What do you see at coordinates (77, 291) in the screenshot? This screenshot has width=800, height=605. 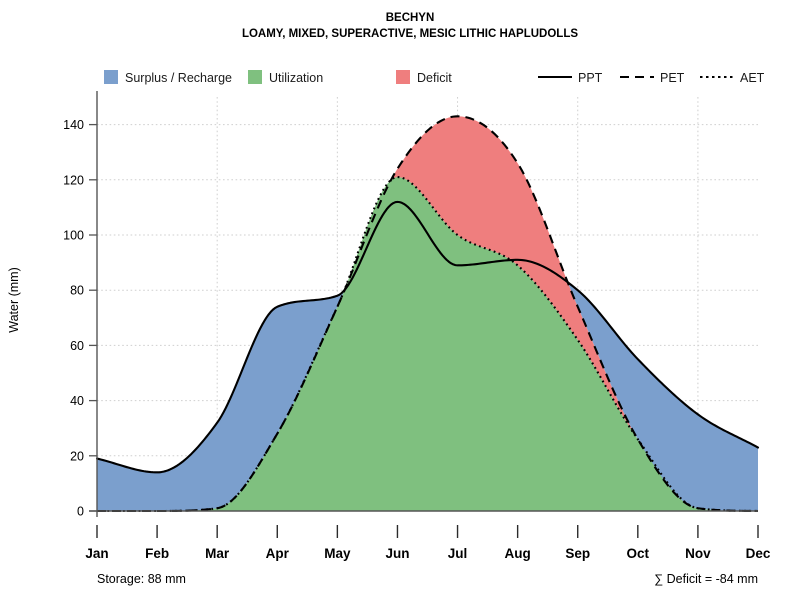 I see `y-tick-label-80: 80` at bounding box center [77, 291].